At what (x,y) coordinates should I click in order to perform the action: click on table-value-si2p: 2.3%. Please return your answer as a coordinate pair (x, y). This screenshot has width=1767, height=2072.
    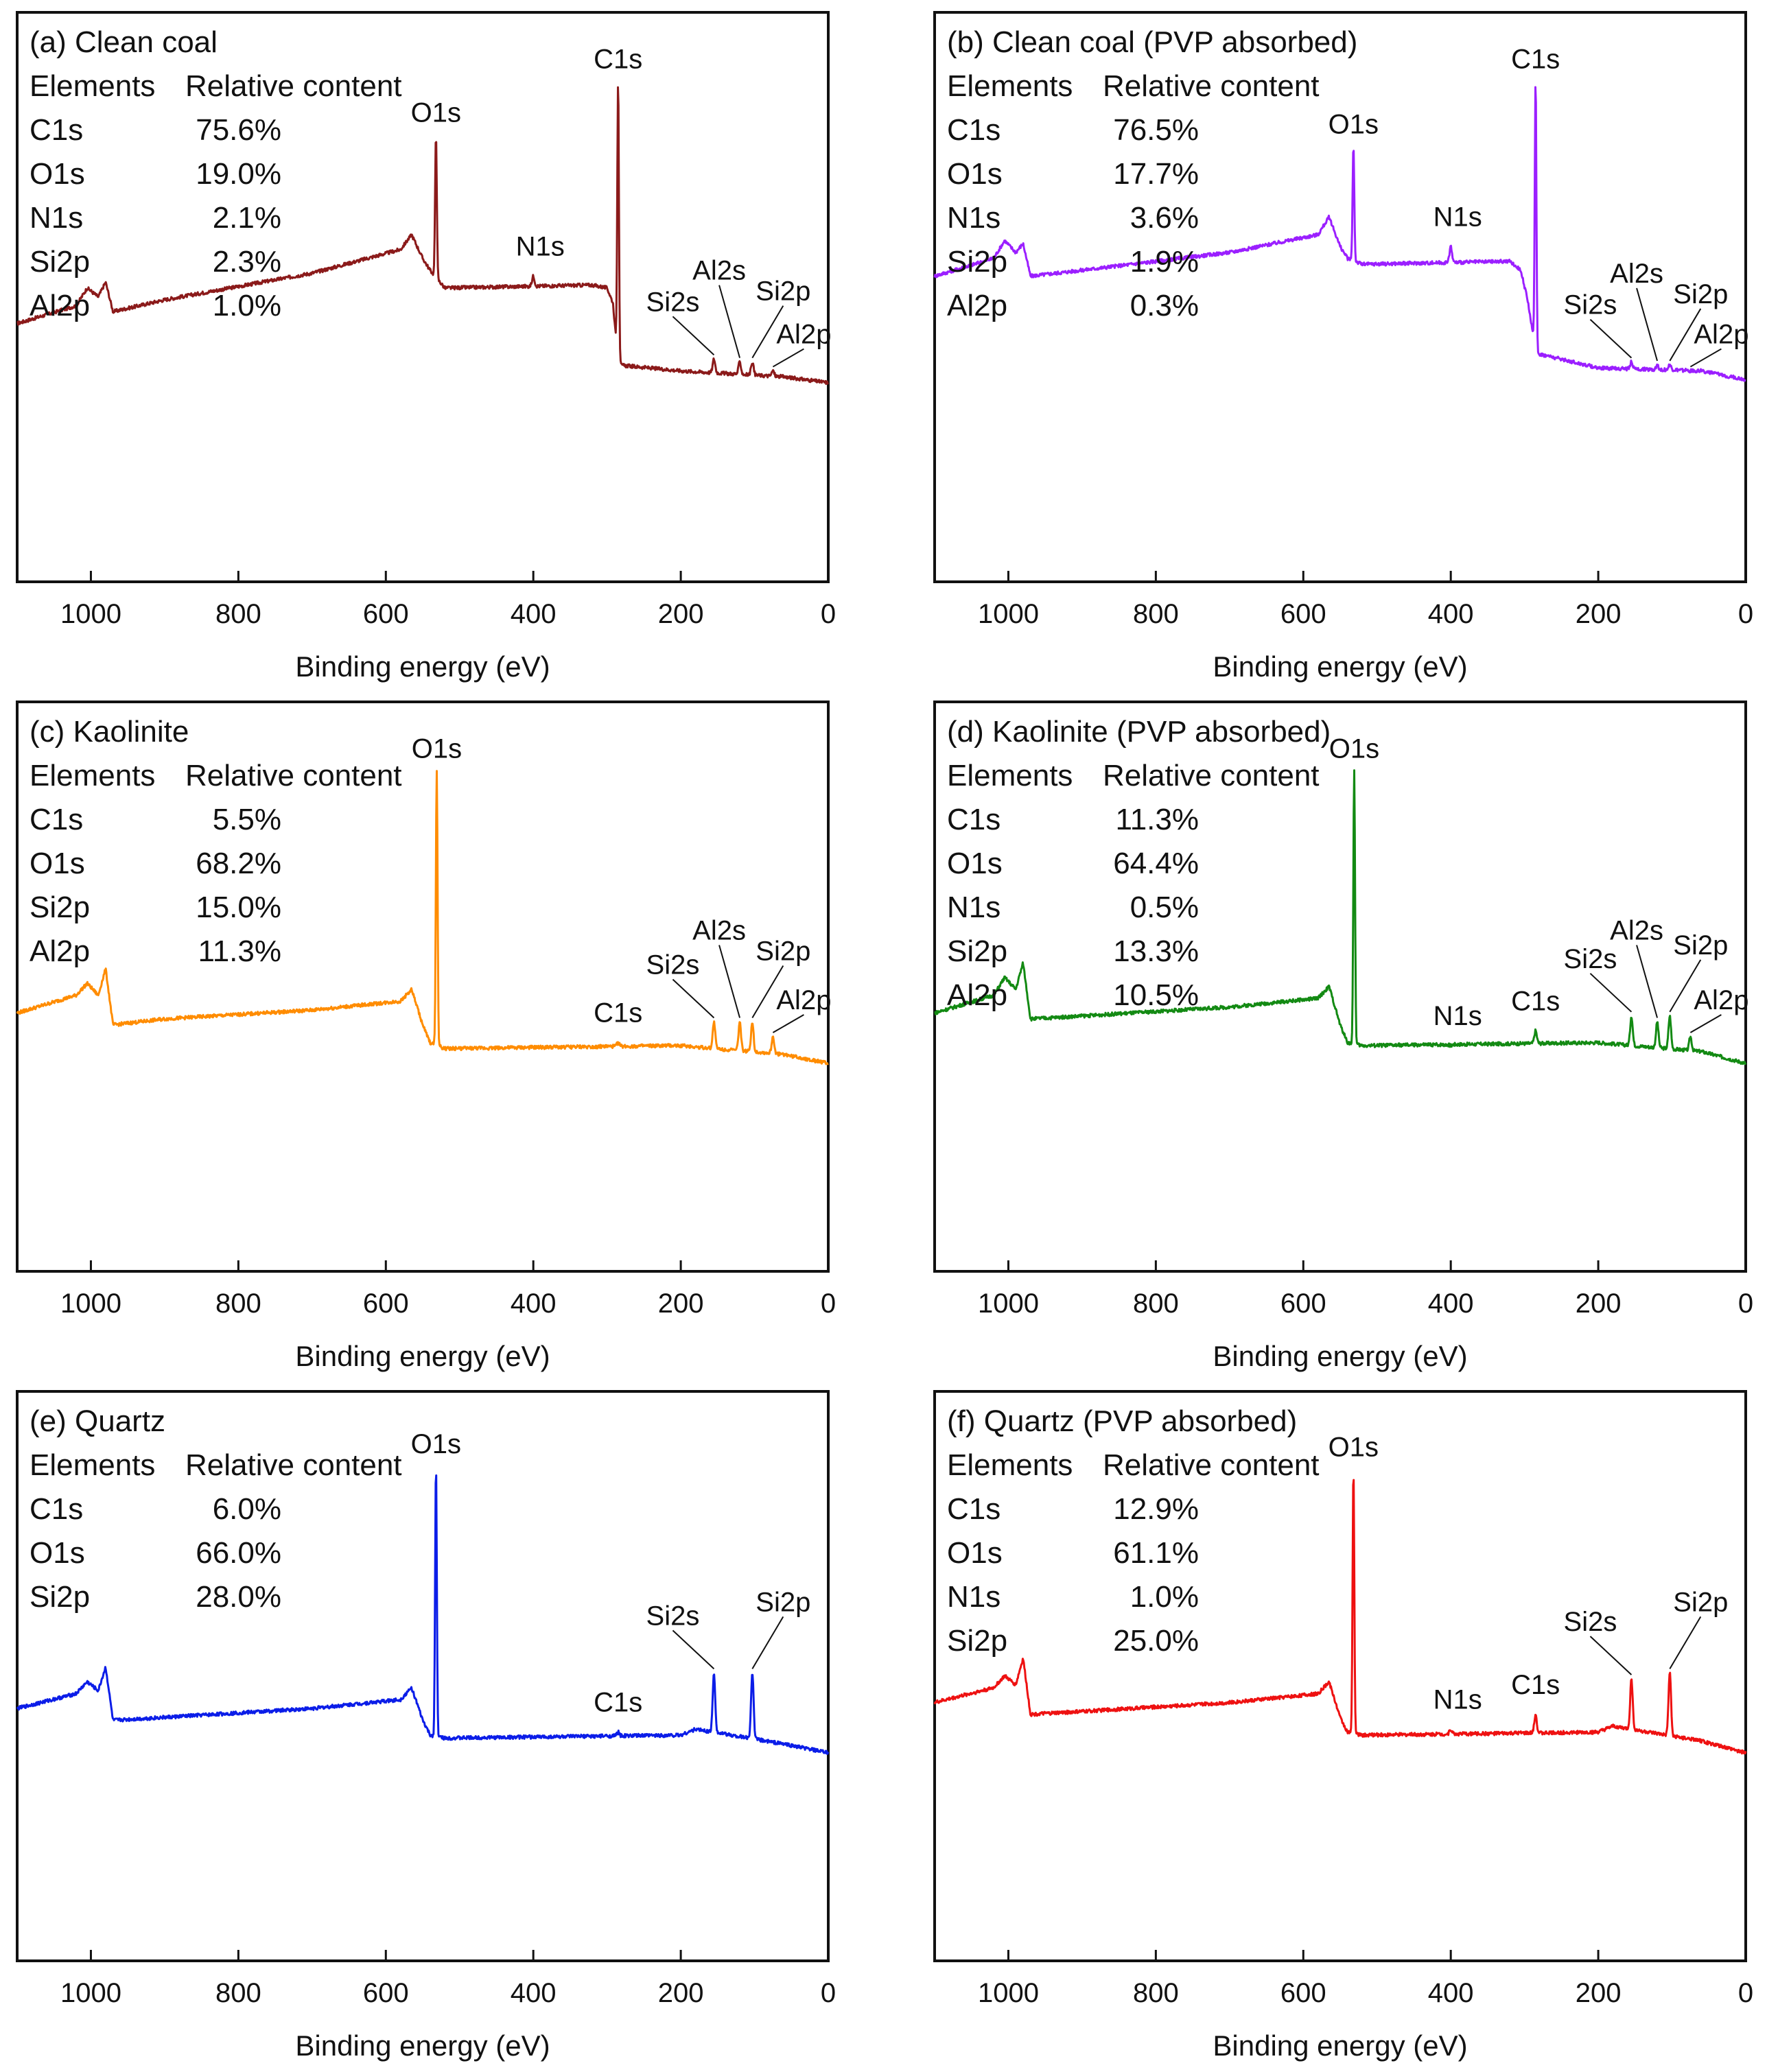
    Looking at the image, I should click on (247, 262).